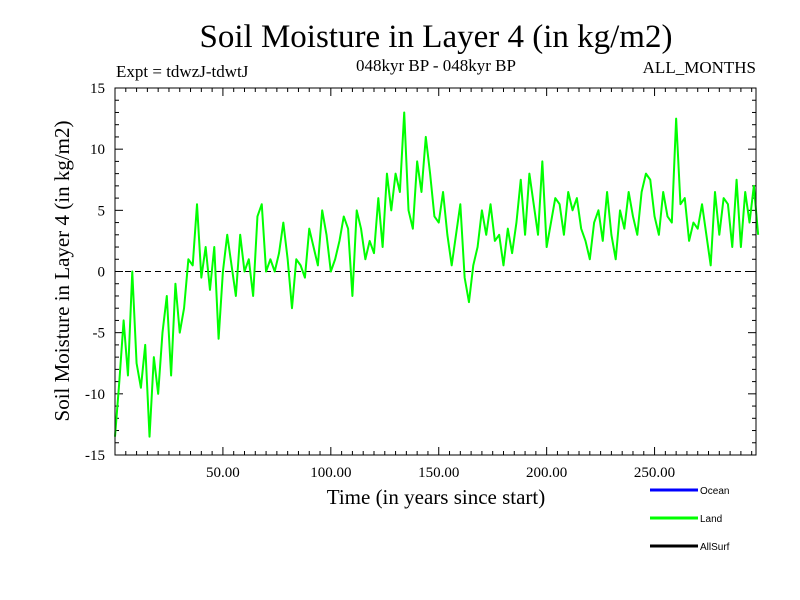 The height and width of the screenshot is (600, 800). Describe the element at coordinates (654, 473) in the screenshot. I see `x-tick-label: 250.00` at that location.